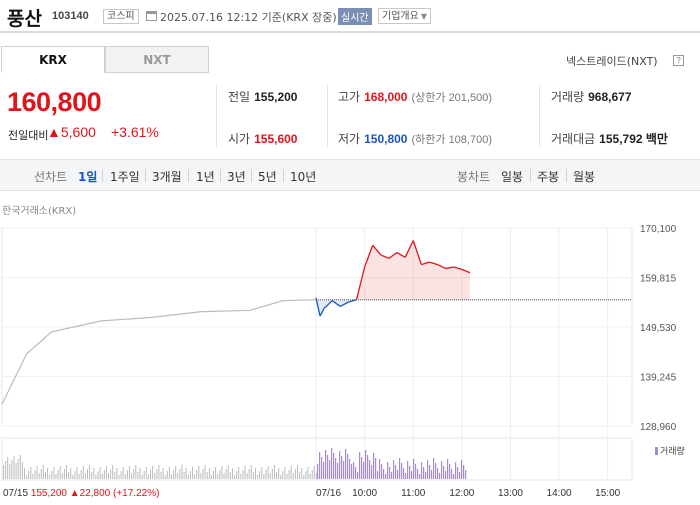  What do you see at coordinates (384, 277) in the screenshot?
I see `area-fill` at bounding box center [384, 277].